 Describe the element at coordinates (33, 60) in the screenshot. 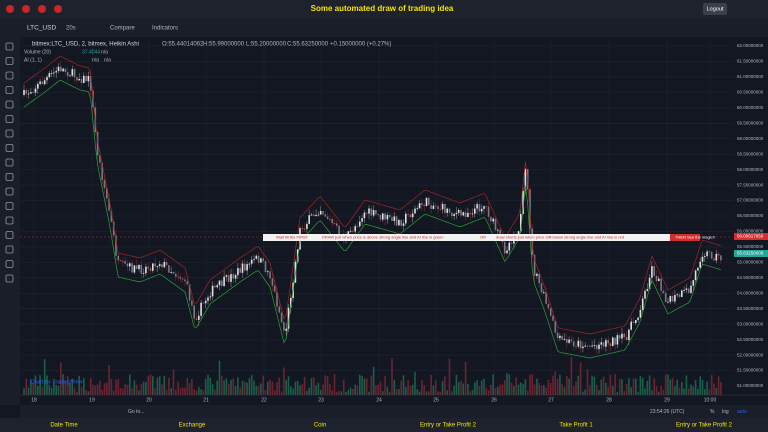

I see `ai-label: AI (1, 1)` at that location.